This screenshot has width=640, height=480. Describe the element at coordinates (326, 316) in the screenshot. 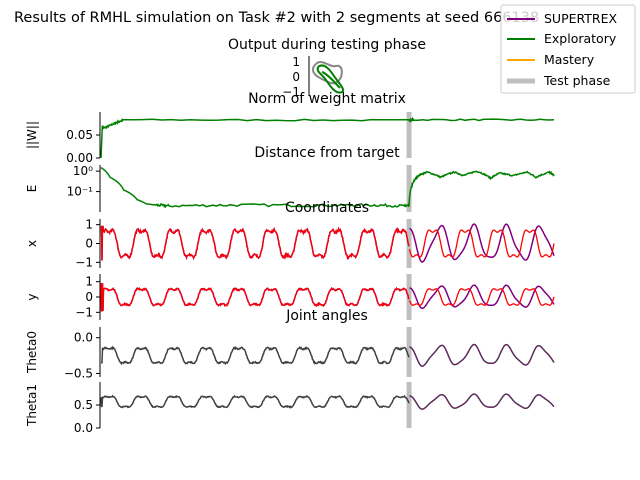

I see `panel-5-title: Joint angles` at that location.